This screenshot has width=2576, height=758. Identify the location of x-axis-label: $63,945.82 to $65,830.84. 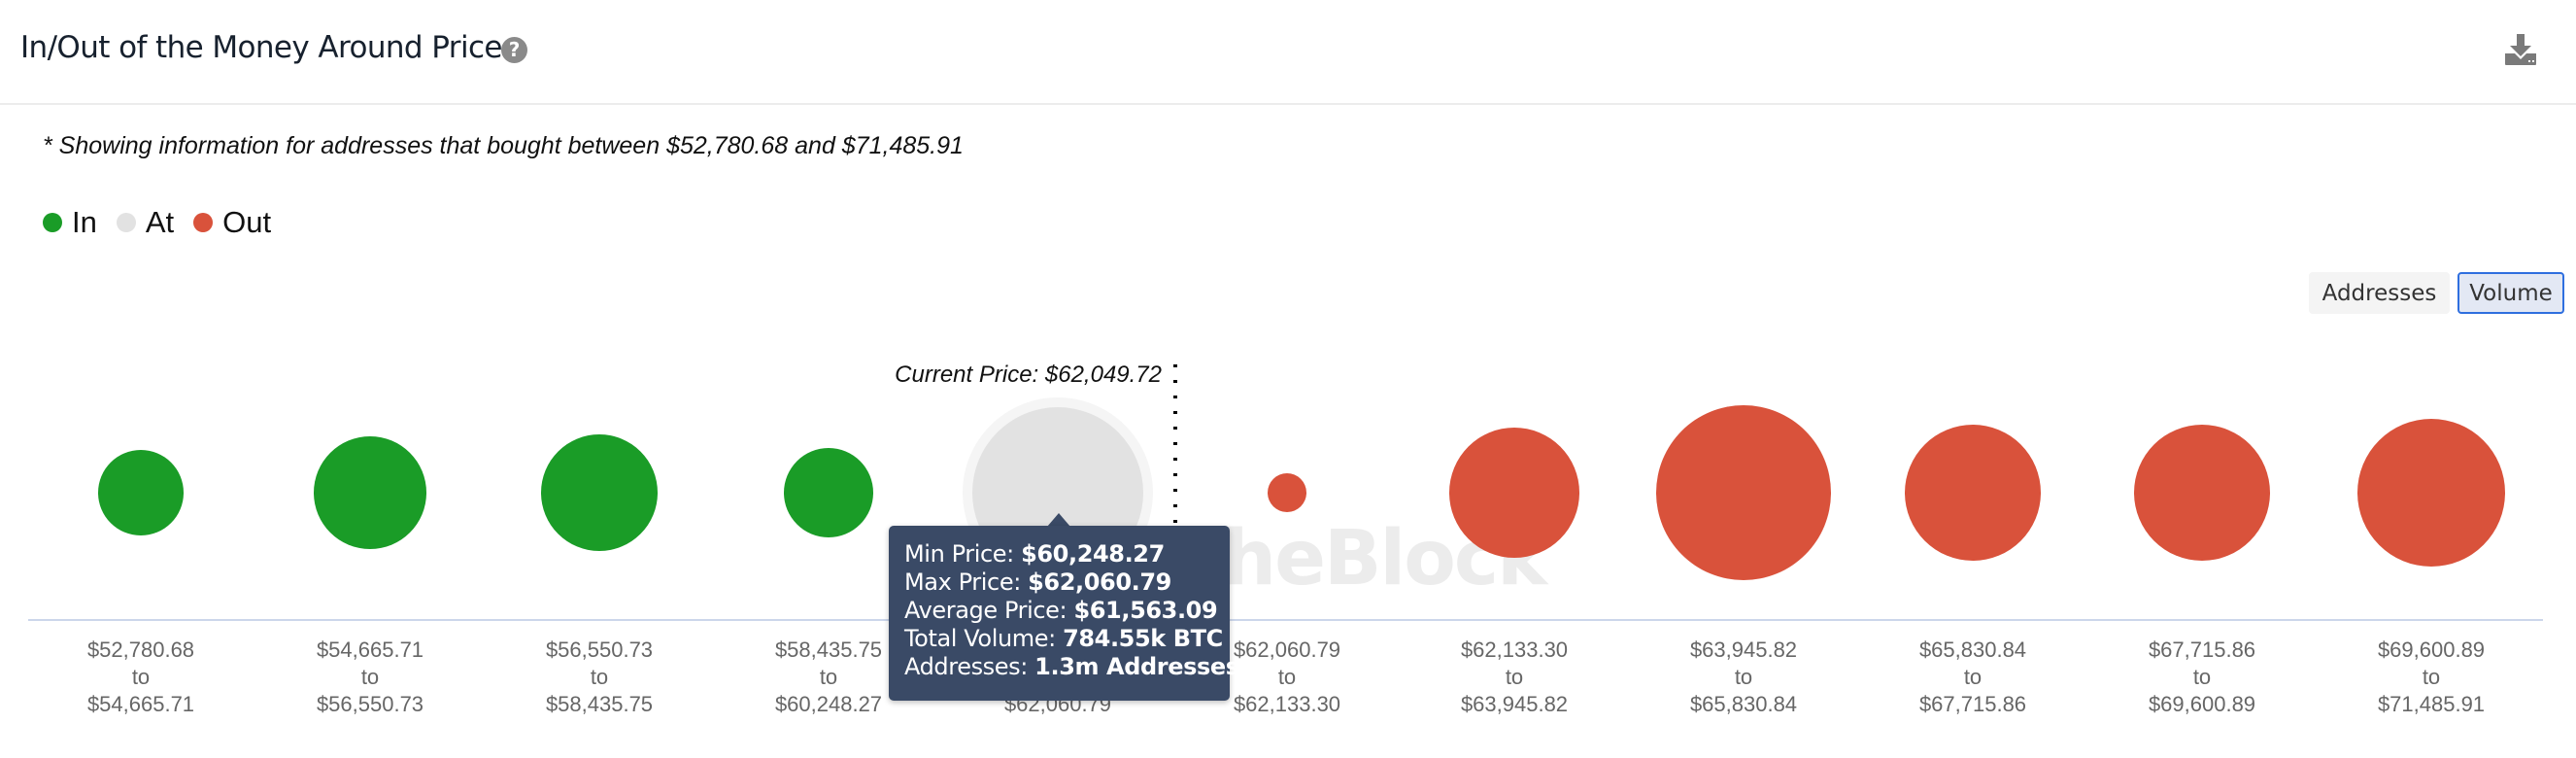
(1743, 677).